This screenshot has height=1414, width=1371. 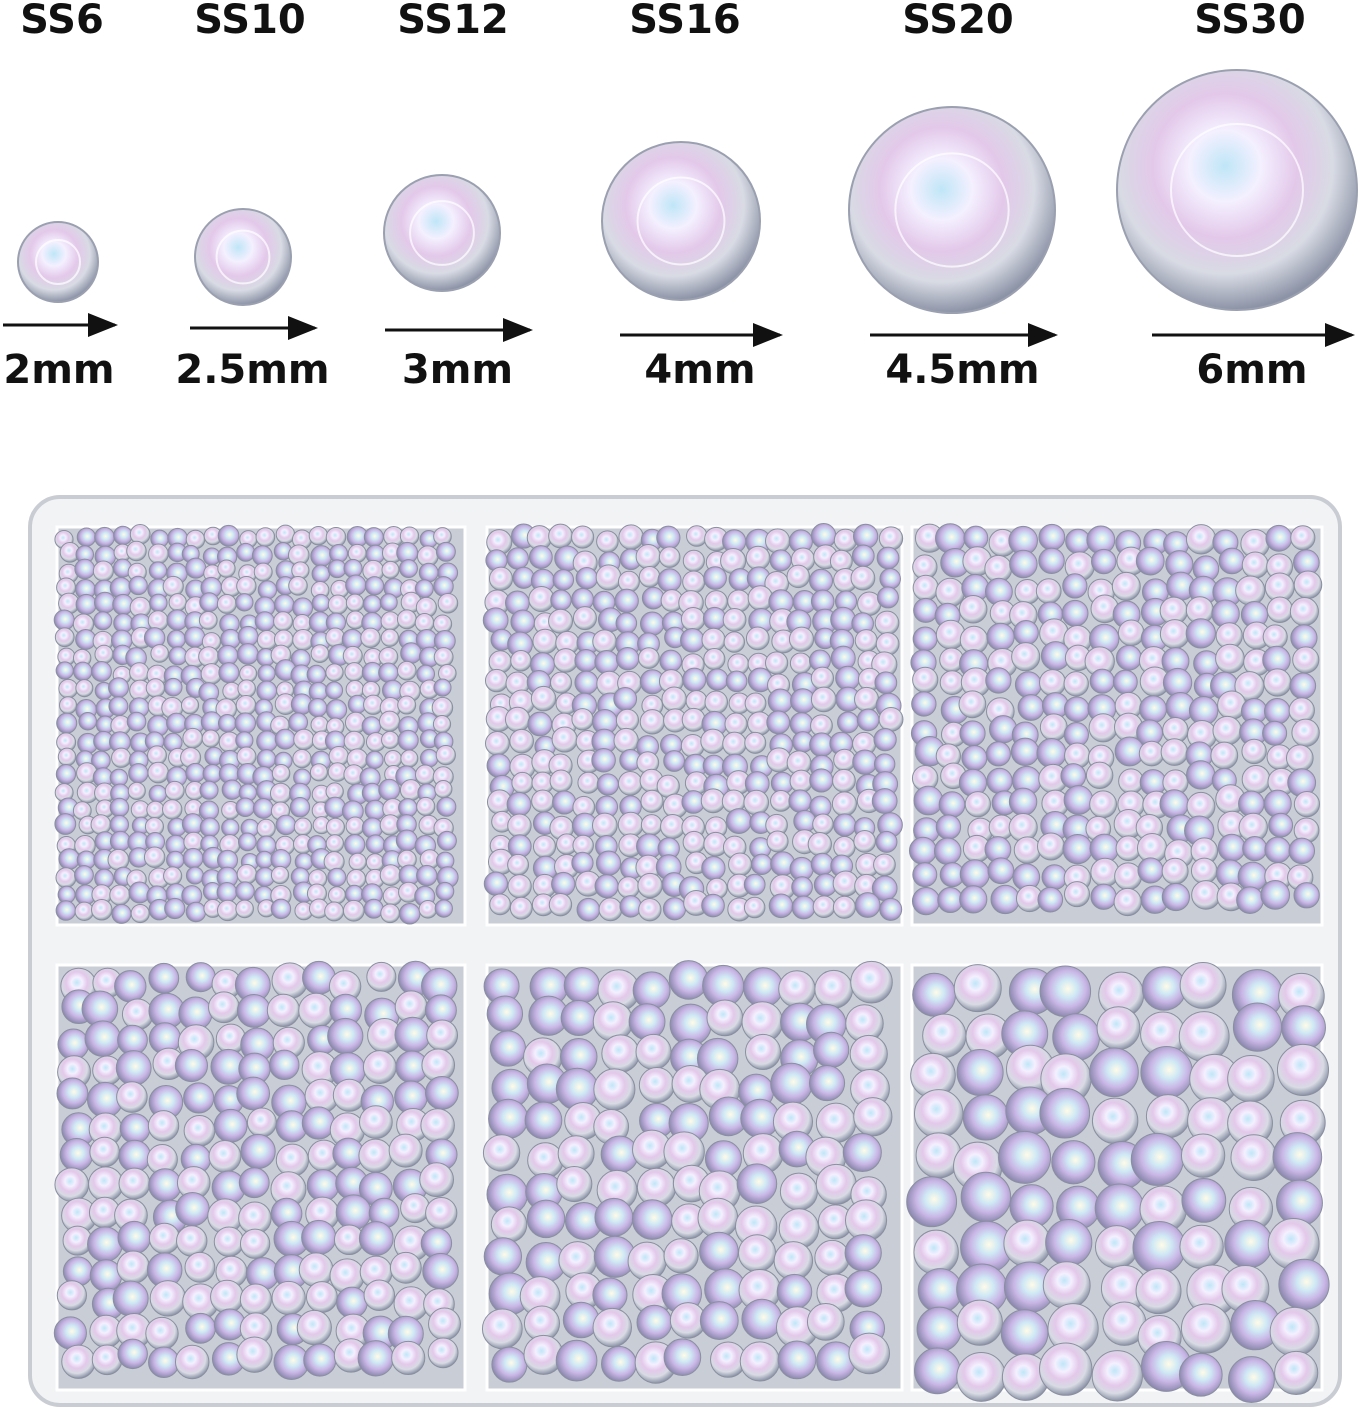 I want to click on gem-table, so click(x=58, y=262).